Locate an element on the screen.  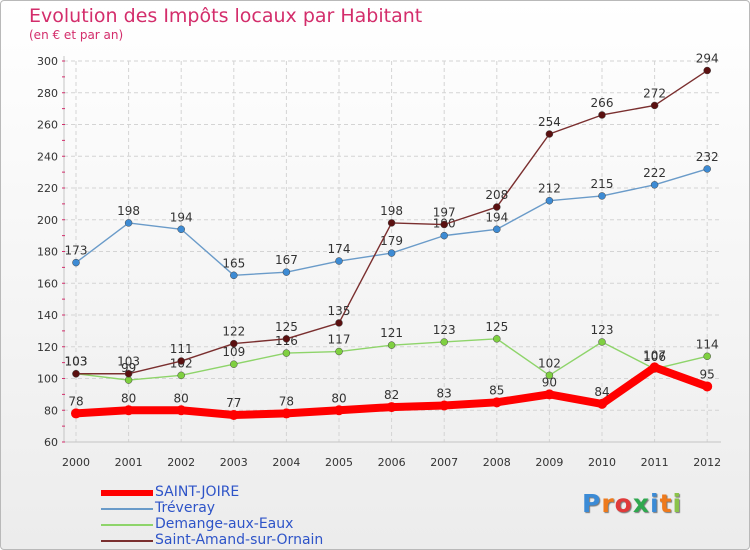
legend-item-demange: Demange-aux-Eaux is located at coordinates (266, 524).